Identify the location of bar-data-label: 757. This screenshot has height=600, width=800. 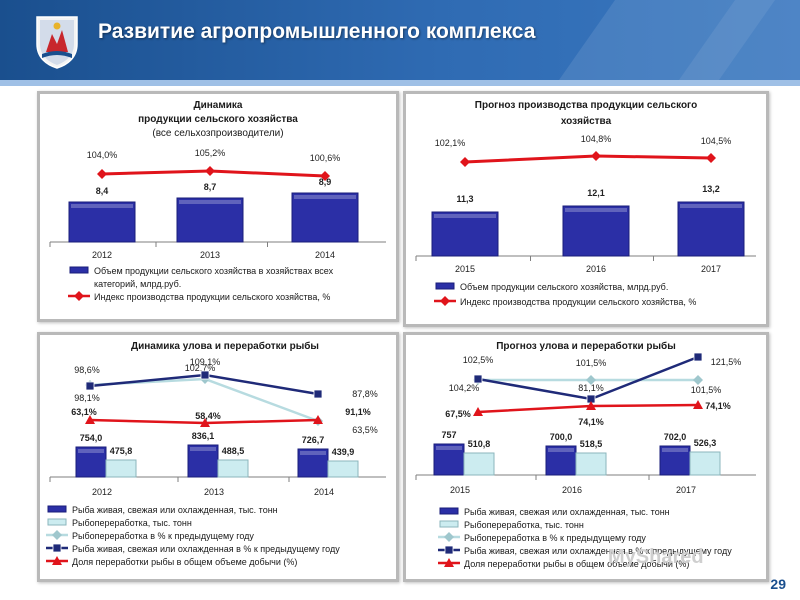
(448, 435).